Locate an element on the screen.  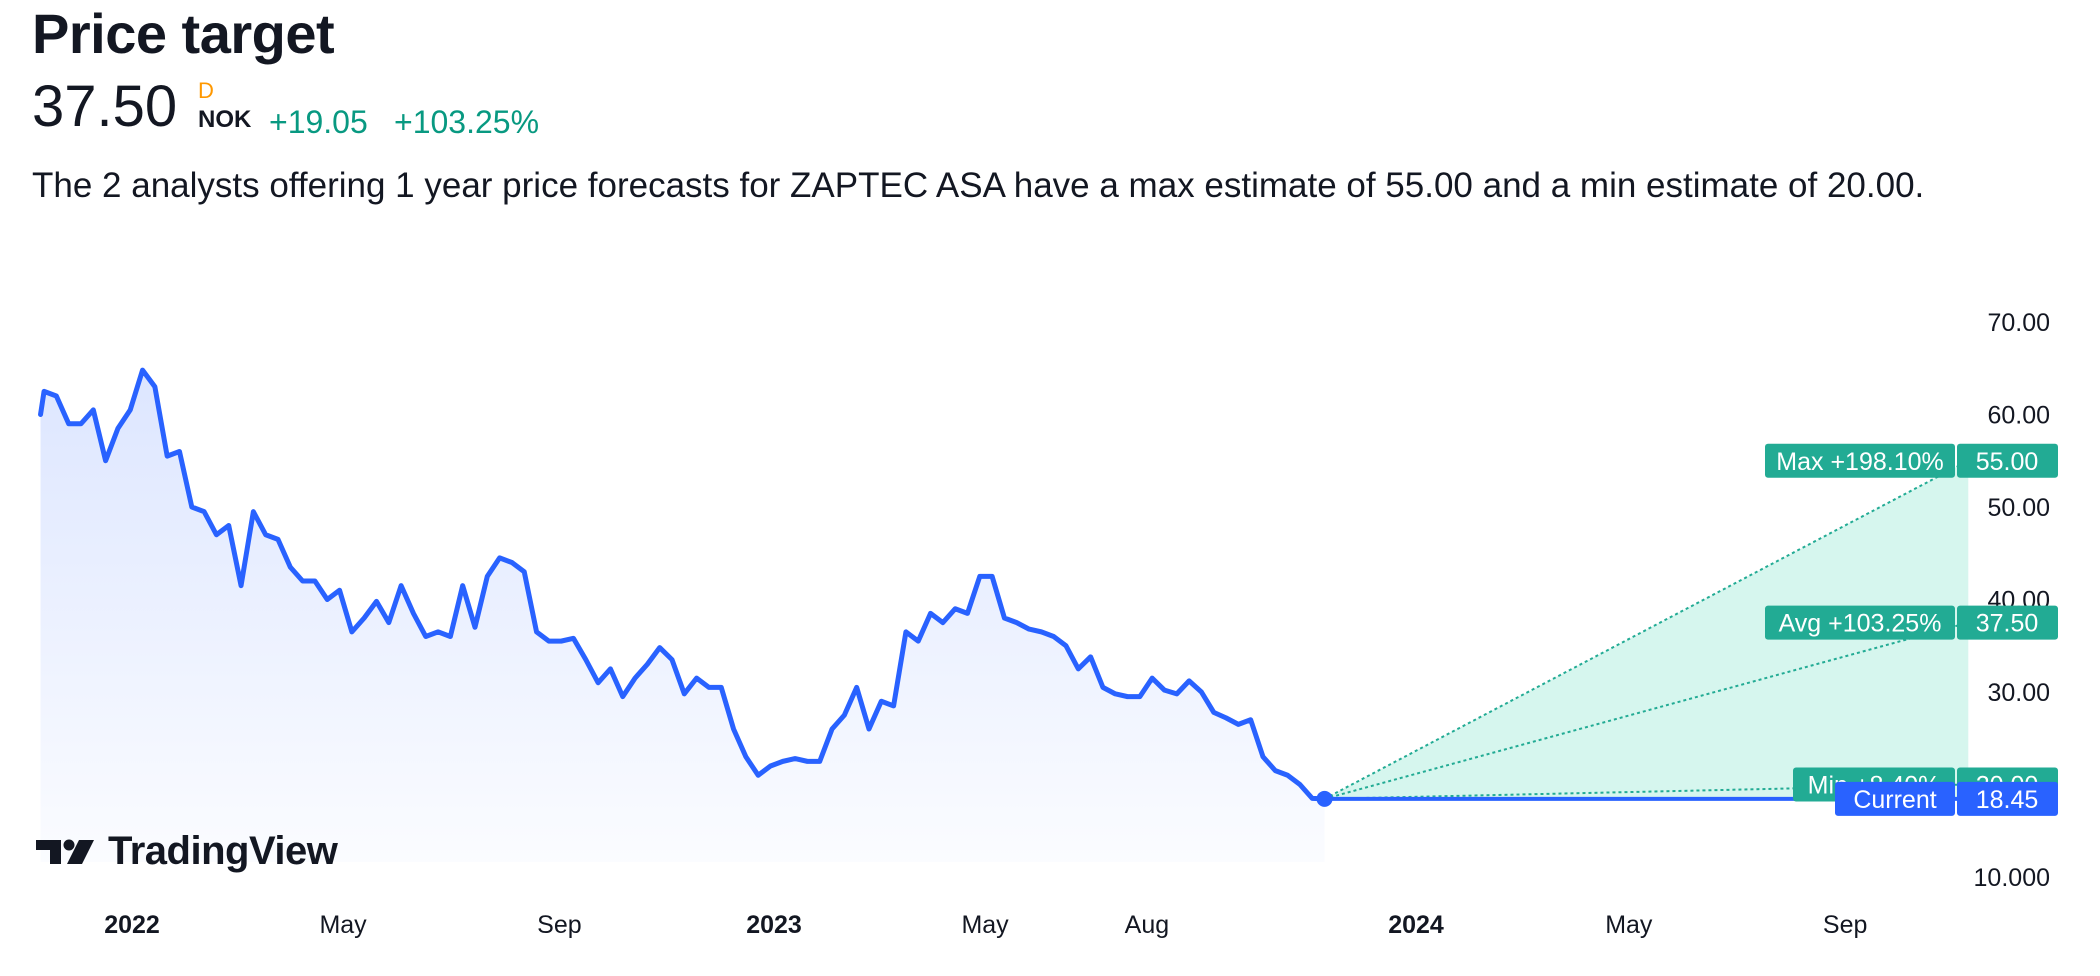
y-tick-label: 10.000 is located at coordinates (2012, 878).